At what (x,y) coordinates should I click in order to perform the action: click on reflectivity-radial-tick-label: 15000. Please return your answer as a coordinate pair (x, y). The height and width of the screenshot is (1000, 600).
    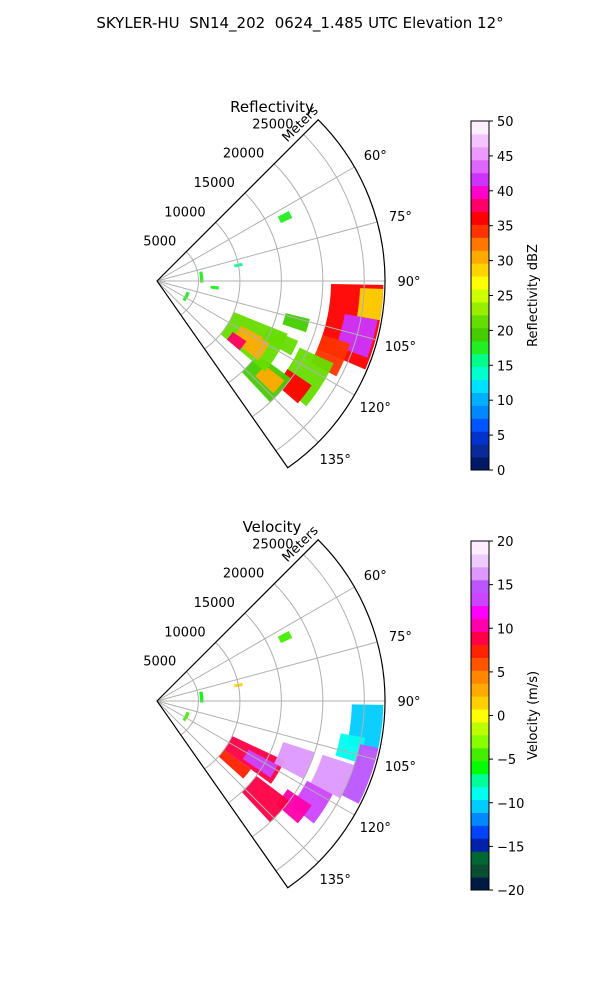
    Looking at the image, I should click on (214, 183).